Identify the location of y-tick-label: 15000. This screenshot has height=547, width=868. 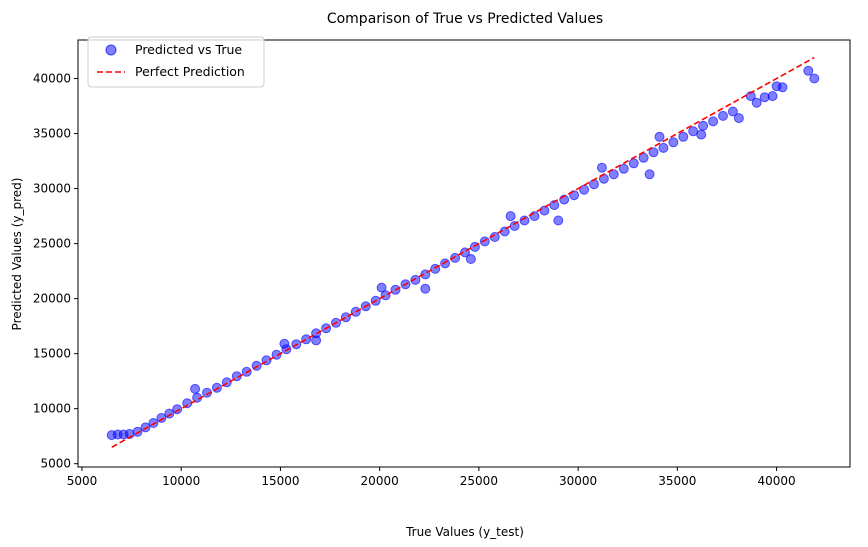
(52, 354).